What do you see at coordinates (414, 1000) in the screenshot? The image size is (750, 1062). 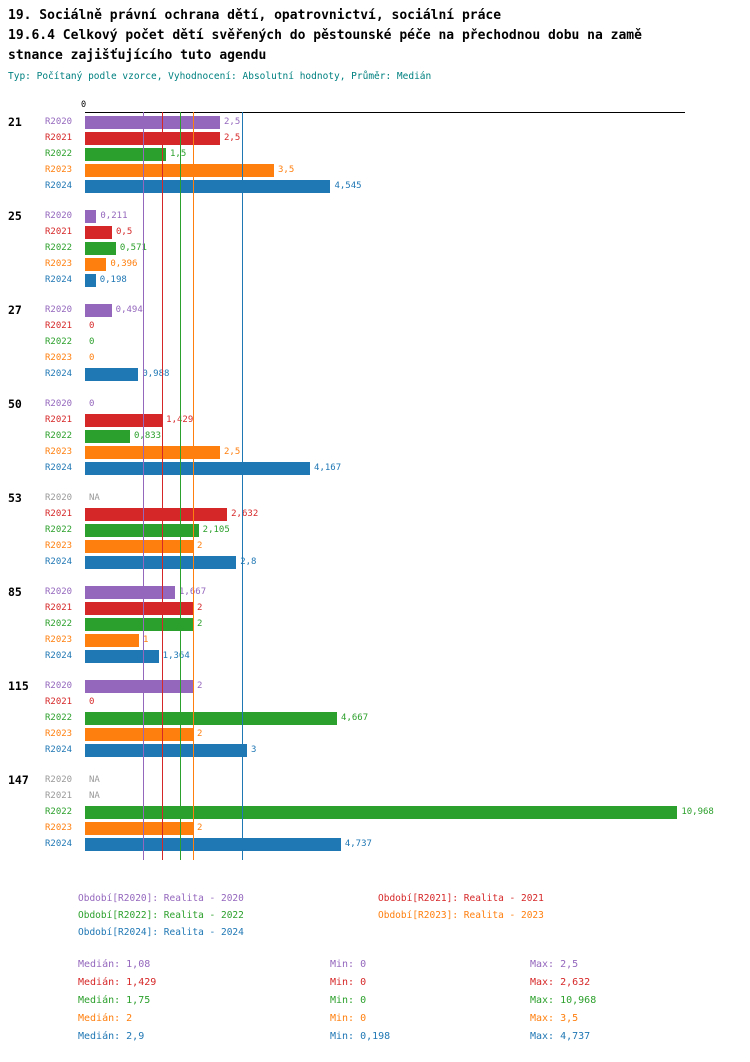 I see `stats-row-r2022: Medián: 1,75 Min: 0 Max: 10,968` at bounding box center [414, 1000].